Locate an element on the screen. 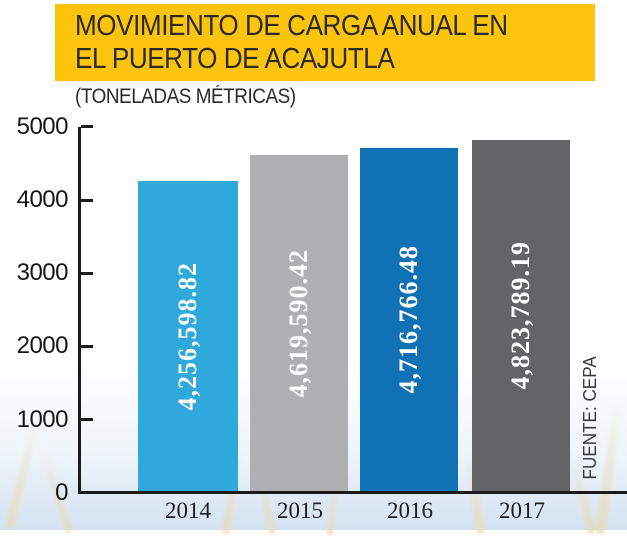 The height and width of the screenshot is (536, 627). bar-value-2014: 4,256,598.82 is located at coordinates (187, 336).